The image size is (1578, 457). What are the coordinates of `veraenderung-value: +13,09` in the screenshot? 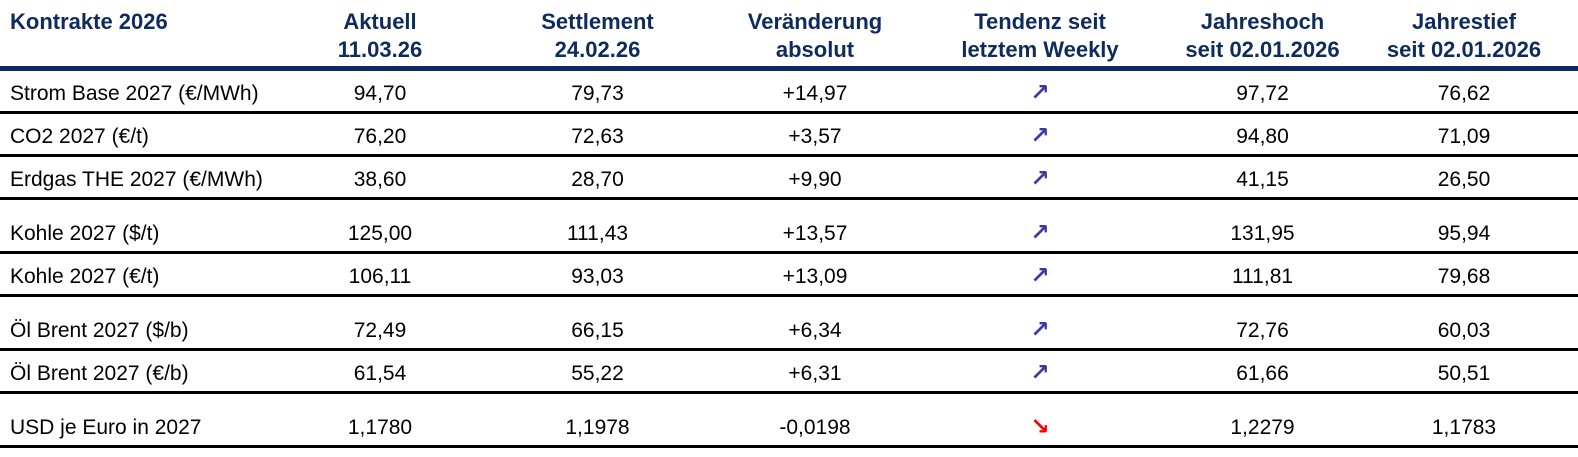 It's located at (815, 276).